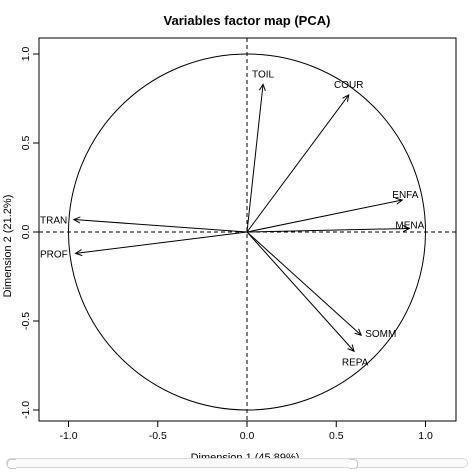  I want to click on y-tick-label: -1.0, so click(26, 410).